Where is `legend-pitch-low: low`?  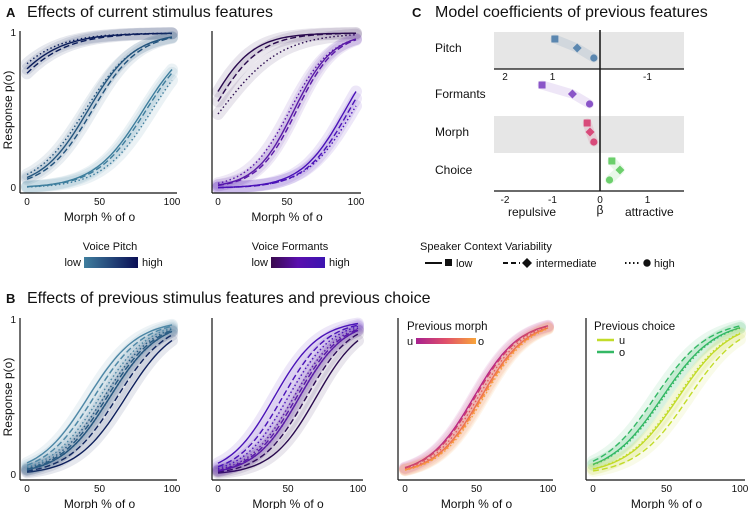 legend-pitch-low: low is located at coordinates (72, 263).